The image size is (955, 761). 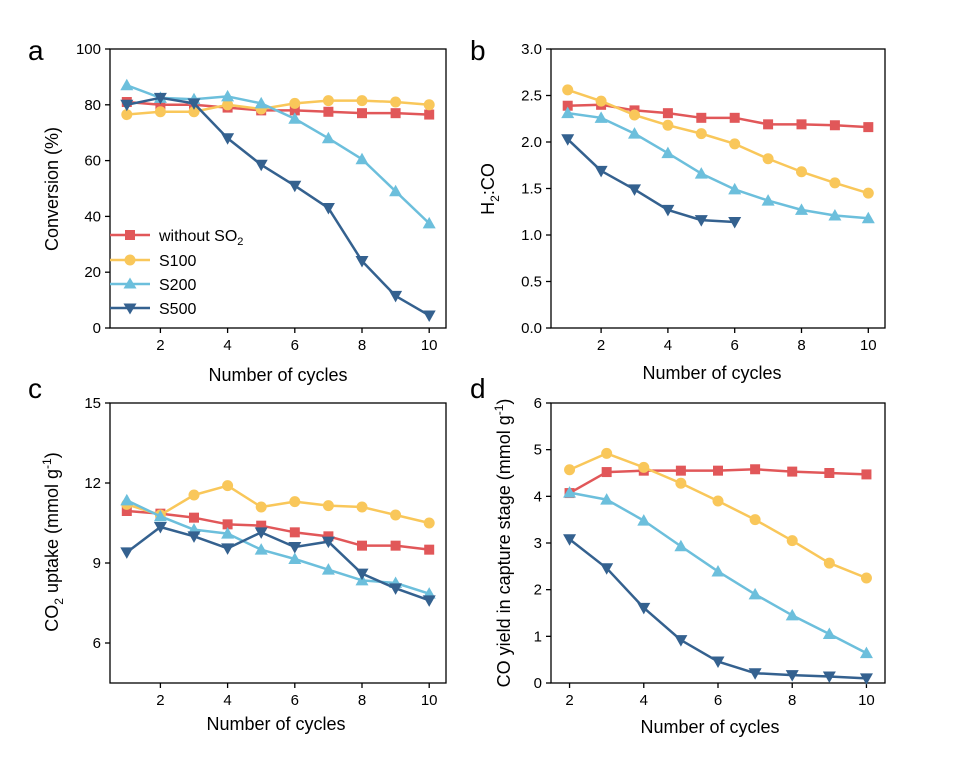 I want to click on legend-marker-s100, so click(x=130, y=260).